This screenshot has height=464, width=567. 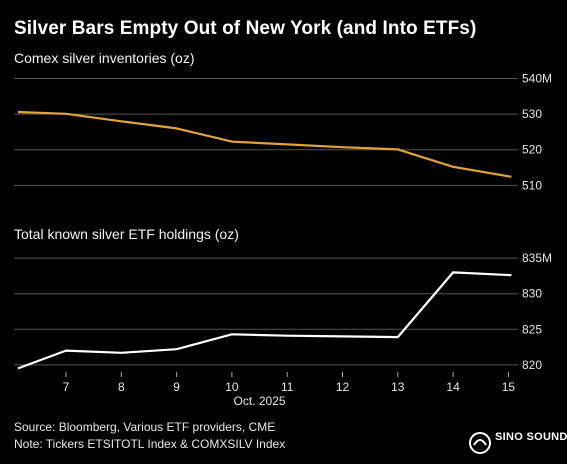 What do you see at coordinates (532, 150) in the screenshot?
I see `comex-ytick-label: 520` at bounding box center [532, 150].